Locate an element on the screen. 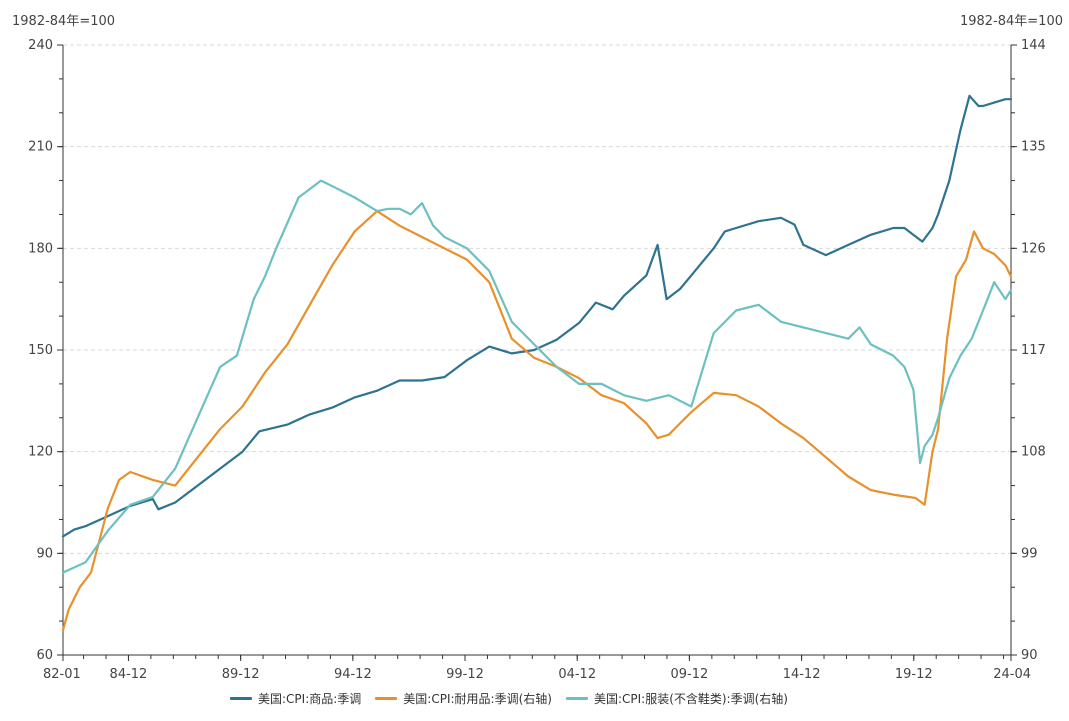  right-axis-tick-label: 117 is located at coordinates (1033, 350).